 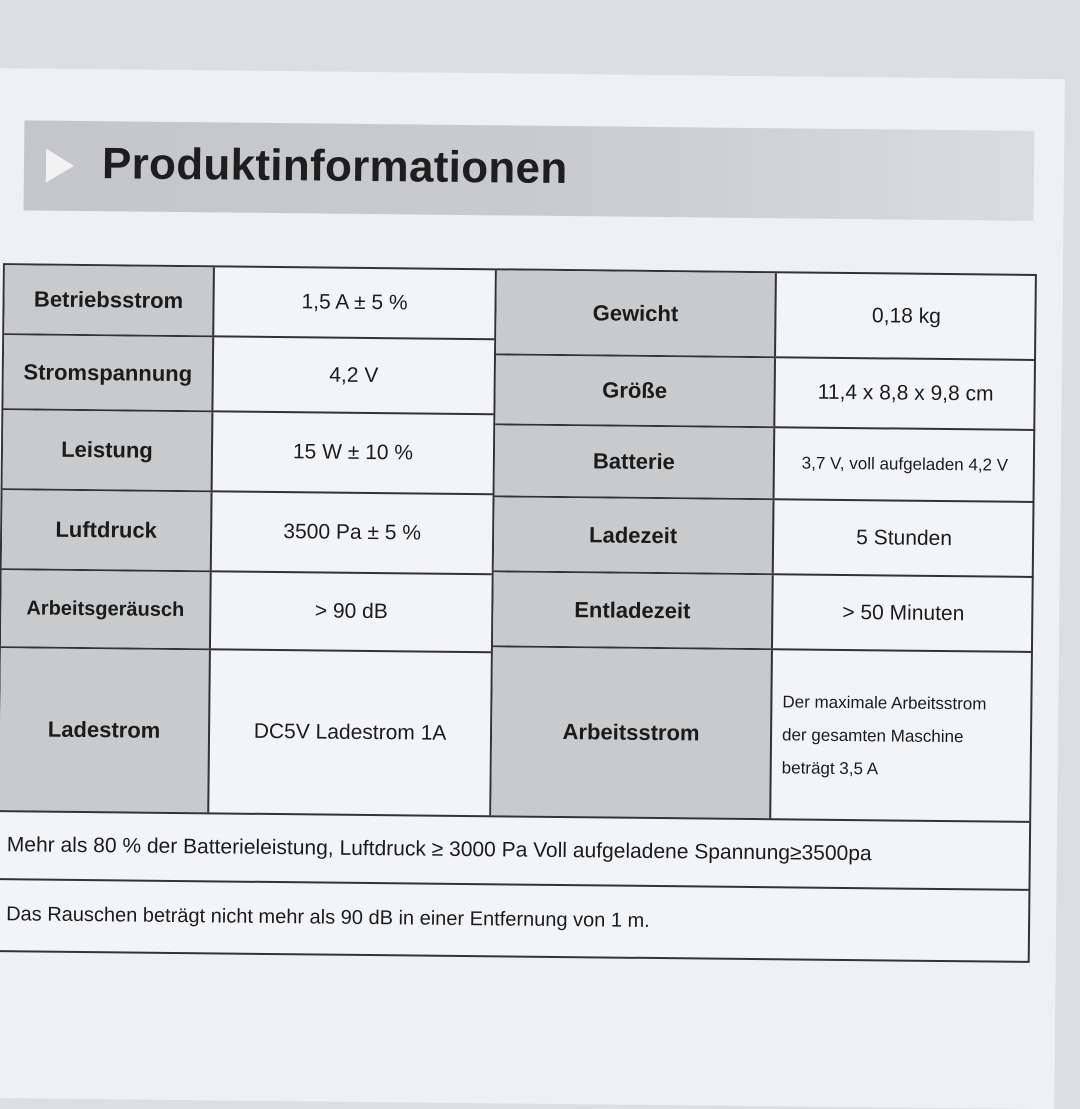 I want to click on spec-value: 5 Stunden, so click(x=904, y=537).